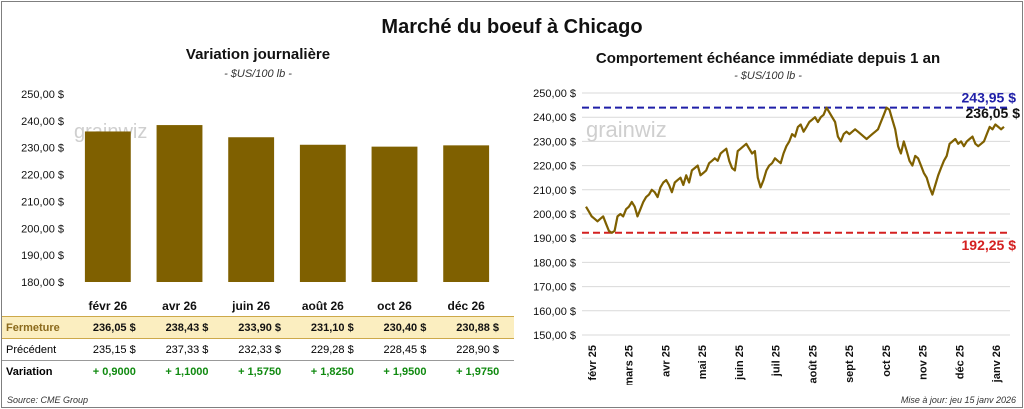 The width and height of the screenshot is (1024, 409). Describe the element at coordinates (630, 365) in the screenshot. I see `x-tick-label: mars 25` at that location.